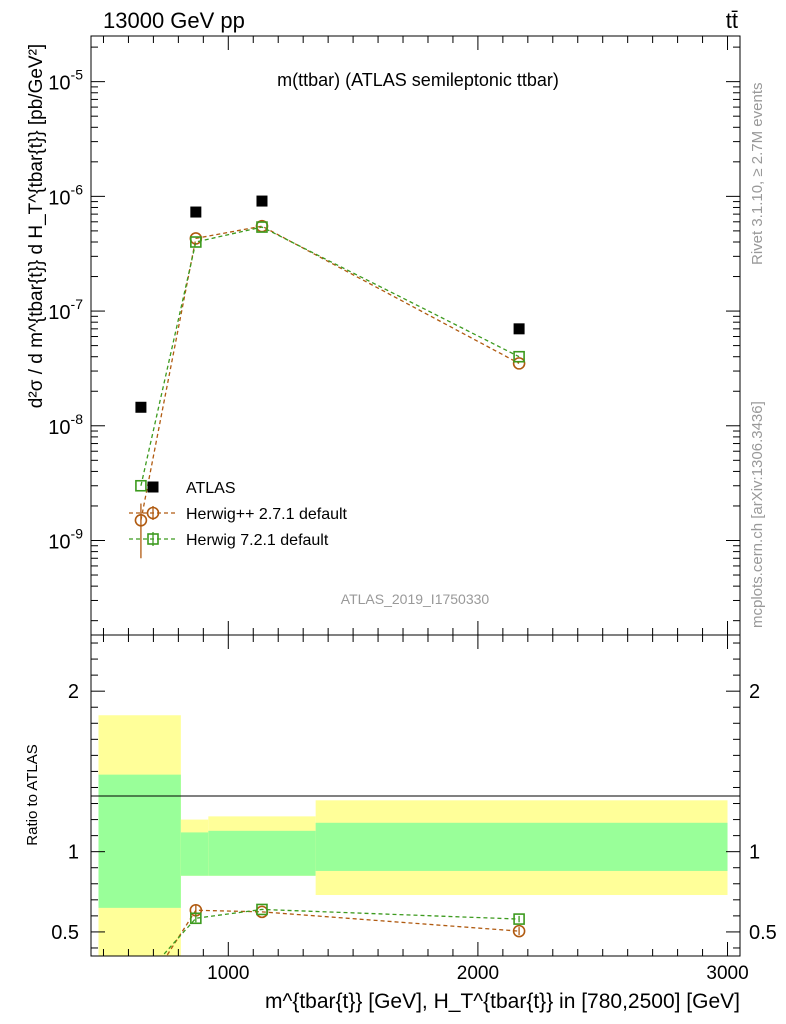  I want to click on legend-label: ATLAS, so click(211, 488).